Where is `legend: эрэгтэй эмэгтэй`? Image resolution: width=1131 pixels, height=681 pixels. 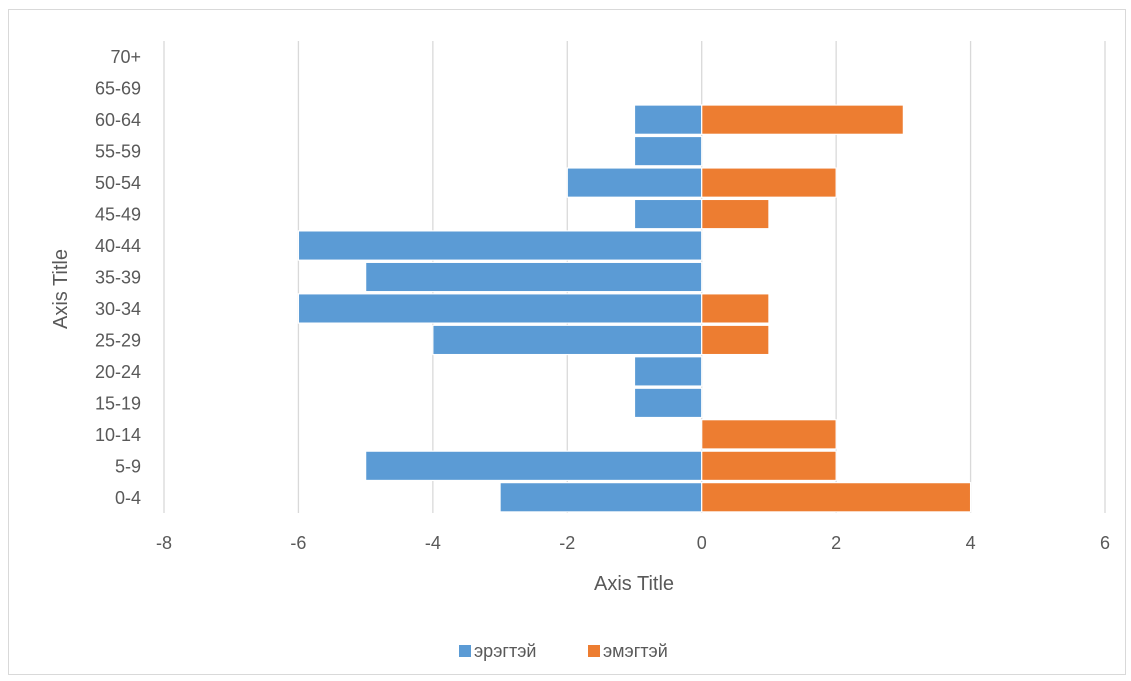 legend: эрэгтэй эмэгтэй is located at coordinates (563, 651).